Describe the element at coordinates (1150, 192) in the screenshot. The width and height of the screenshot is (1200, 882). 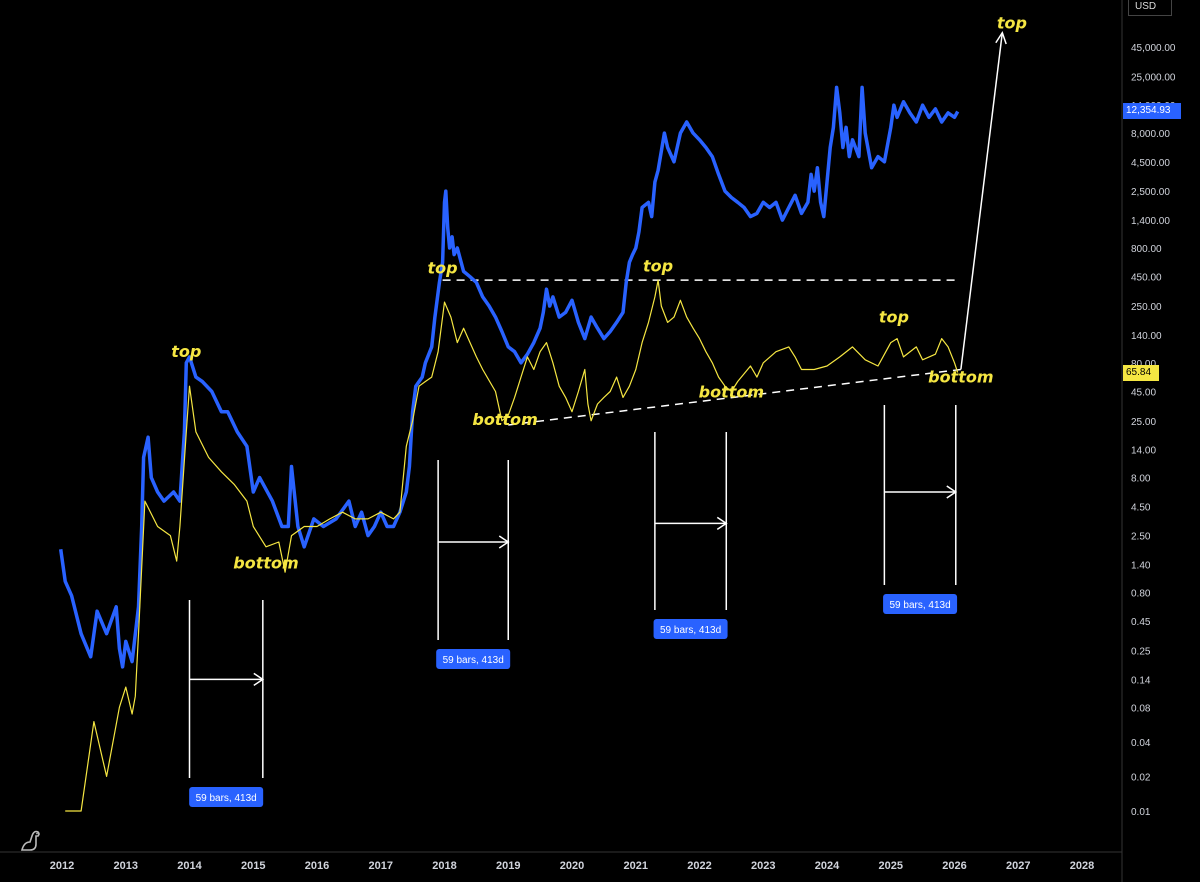
I see `y-tick-label: 2,500.00` at that location.